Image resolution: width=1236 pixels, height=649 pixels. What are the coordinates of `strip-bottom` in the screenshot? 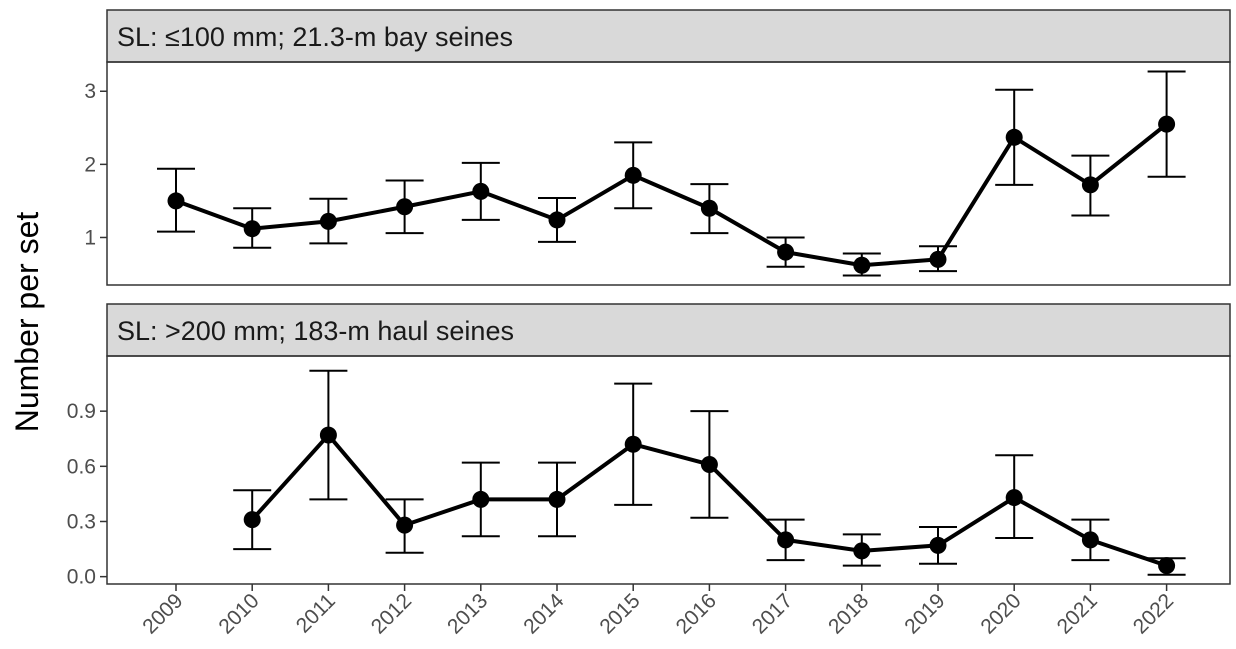 It's located at (668, 330).